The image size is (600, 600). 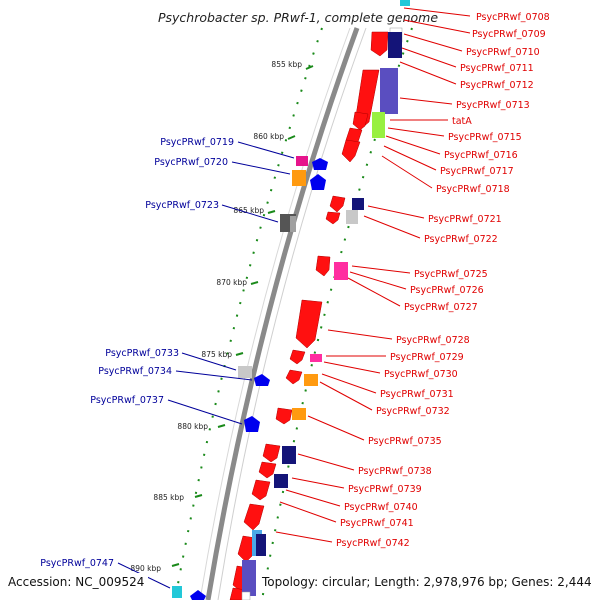 What do you see at coordinates (381, 507) in the screenshot?
I see `gene-label: PsycPRwf_0740` at bounding box center [381, 507].